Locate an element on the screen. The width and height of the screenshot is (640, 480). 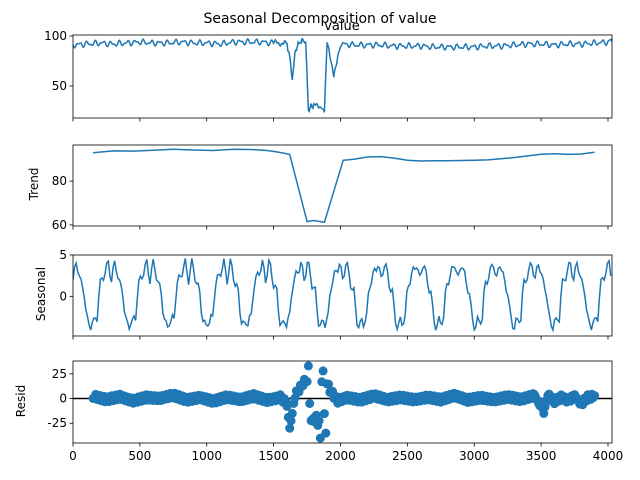
observed-axes-frame is located at coordinates (342, 76).